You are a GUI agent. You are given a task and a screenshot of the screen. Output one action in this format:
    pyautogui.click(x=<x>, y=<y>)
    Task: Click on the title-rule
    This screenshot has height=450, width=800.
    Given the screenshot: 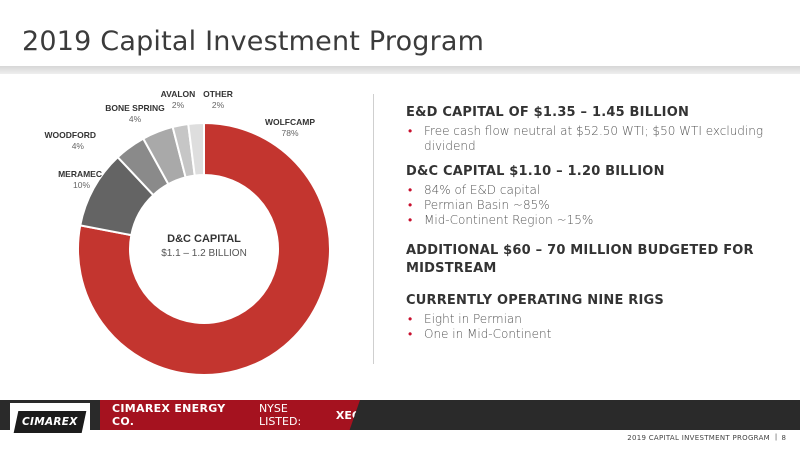 What is the action you would take?
    pyautogui.click(x=400, y=70)
    